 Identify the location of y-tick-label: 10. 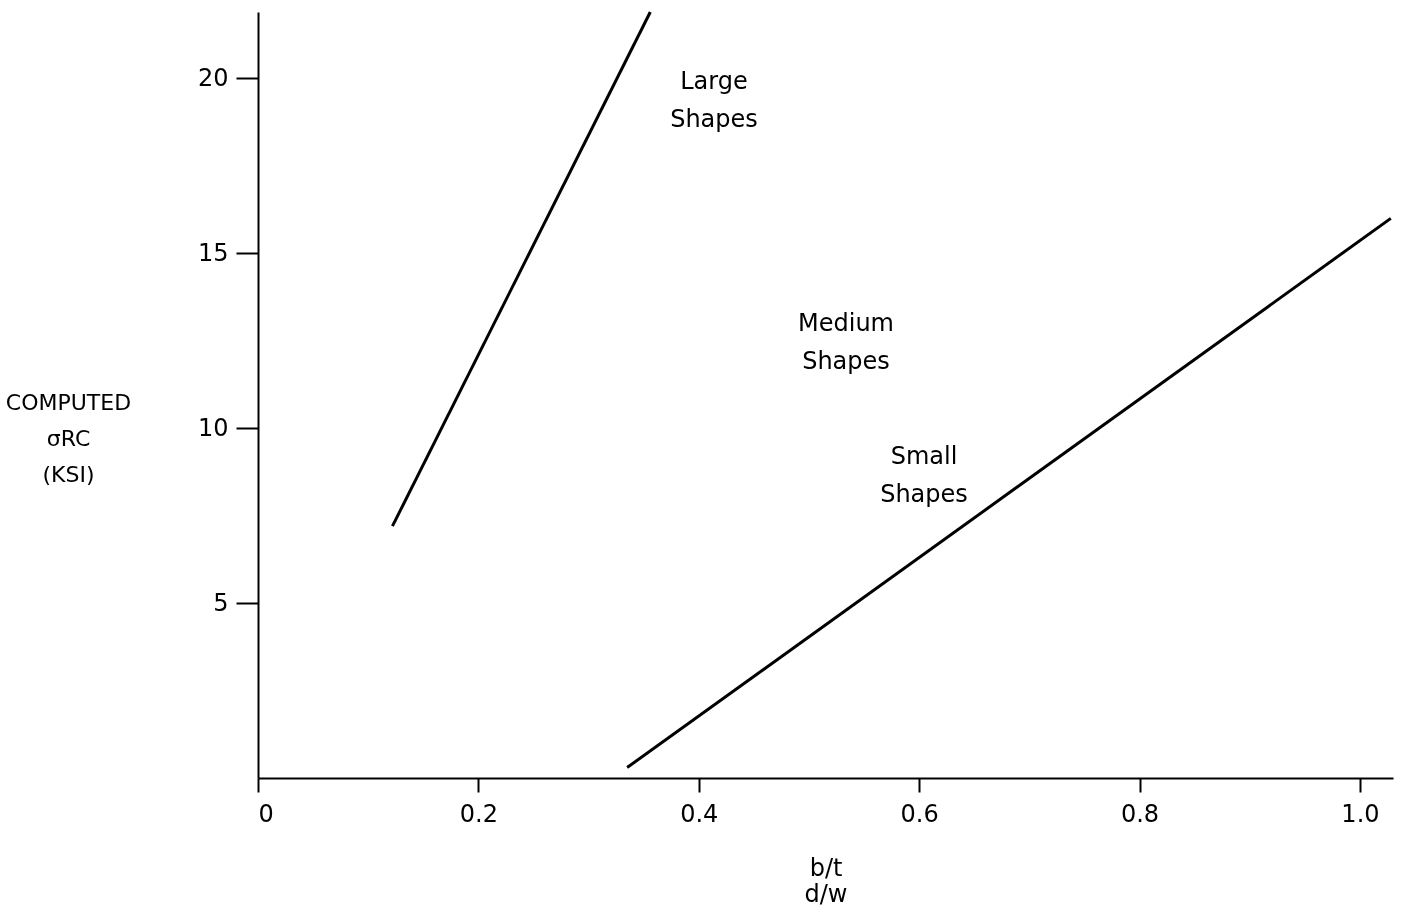
(213, 427).